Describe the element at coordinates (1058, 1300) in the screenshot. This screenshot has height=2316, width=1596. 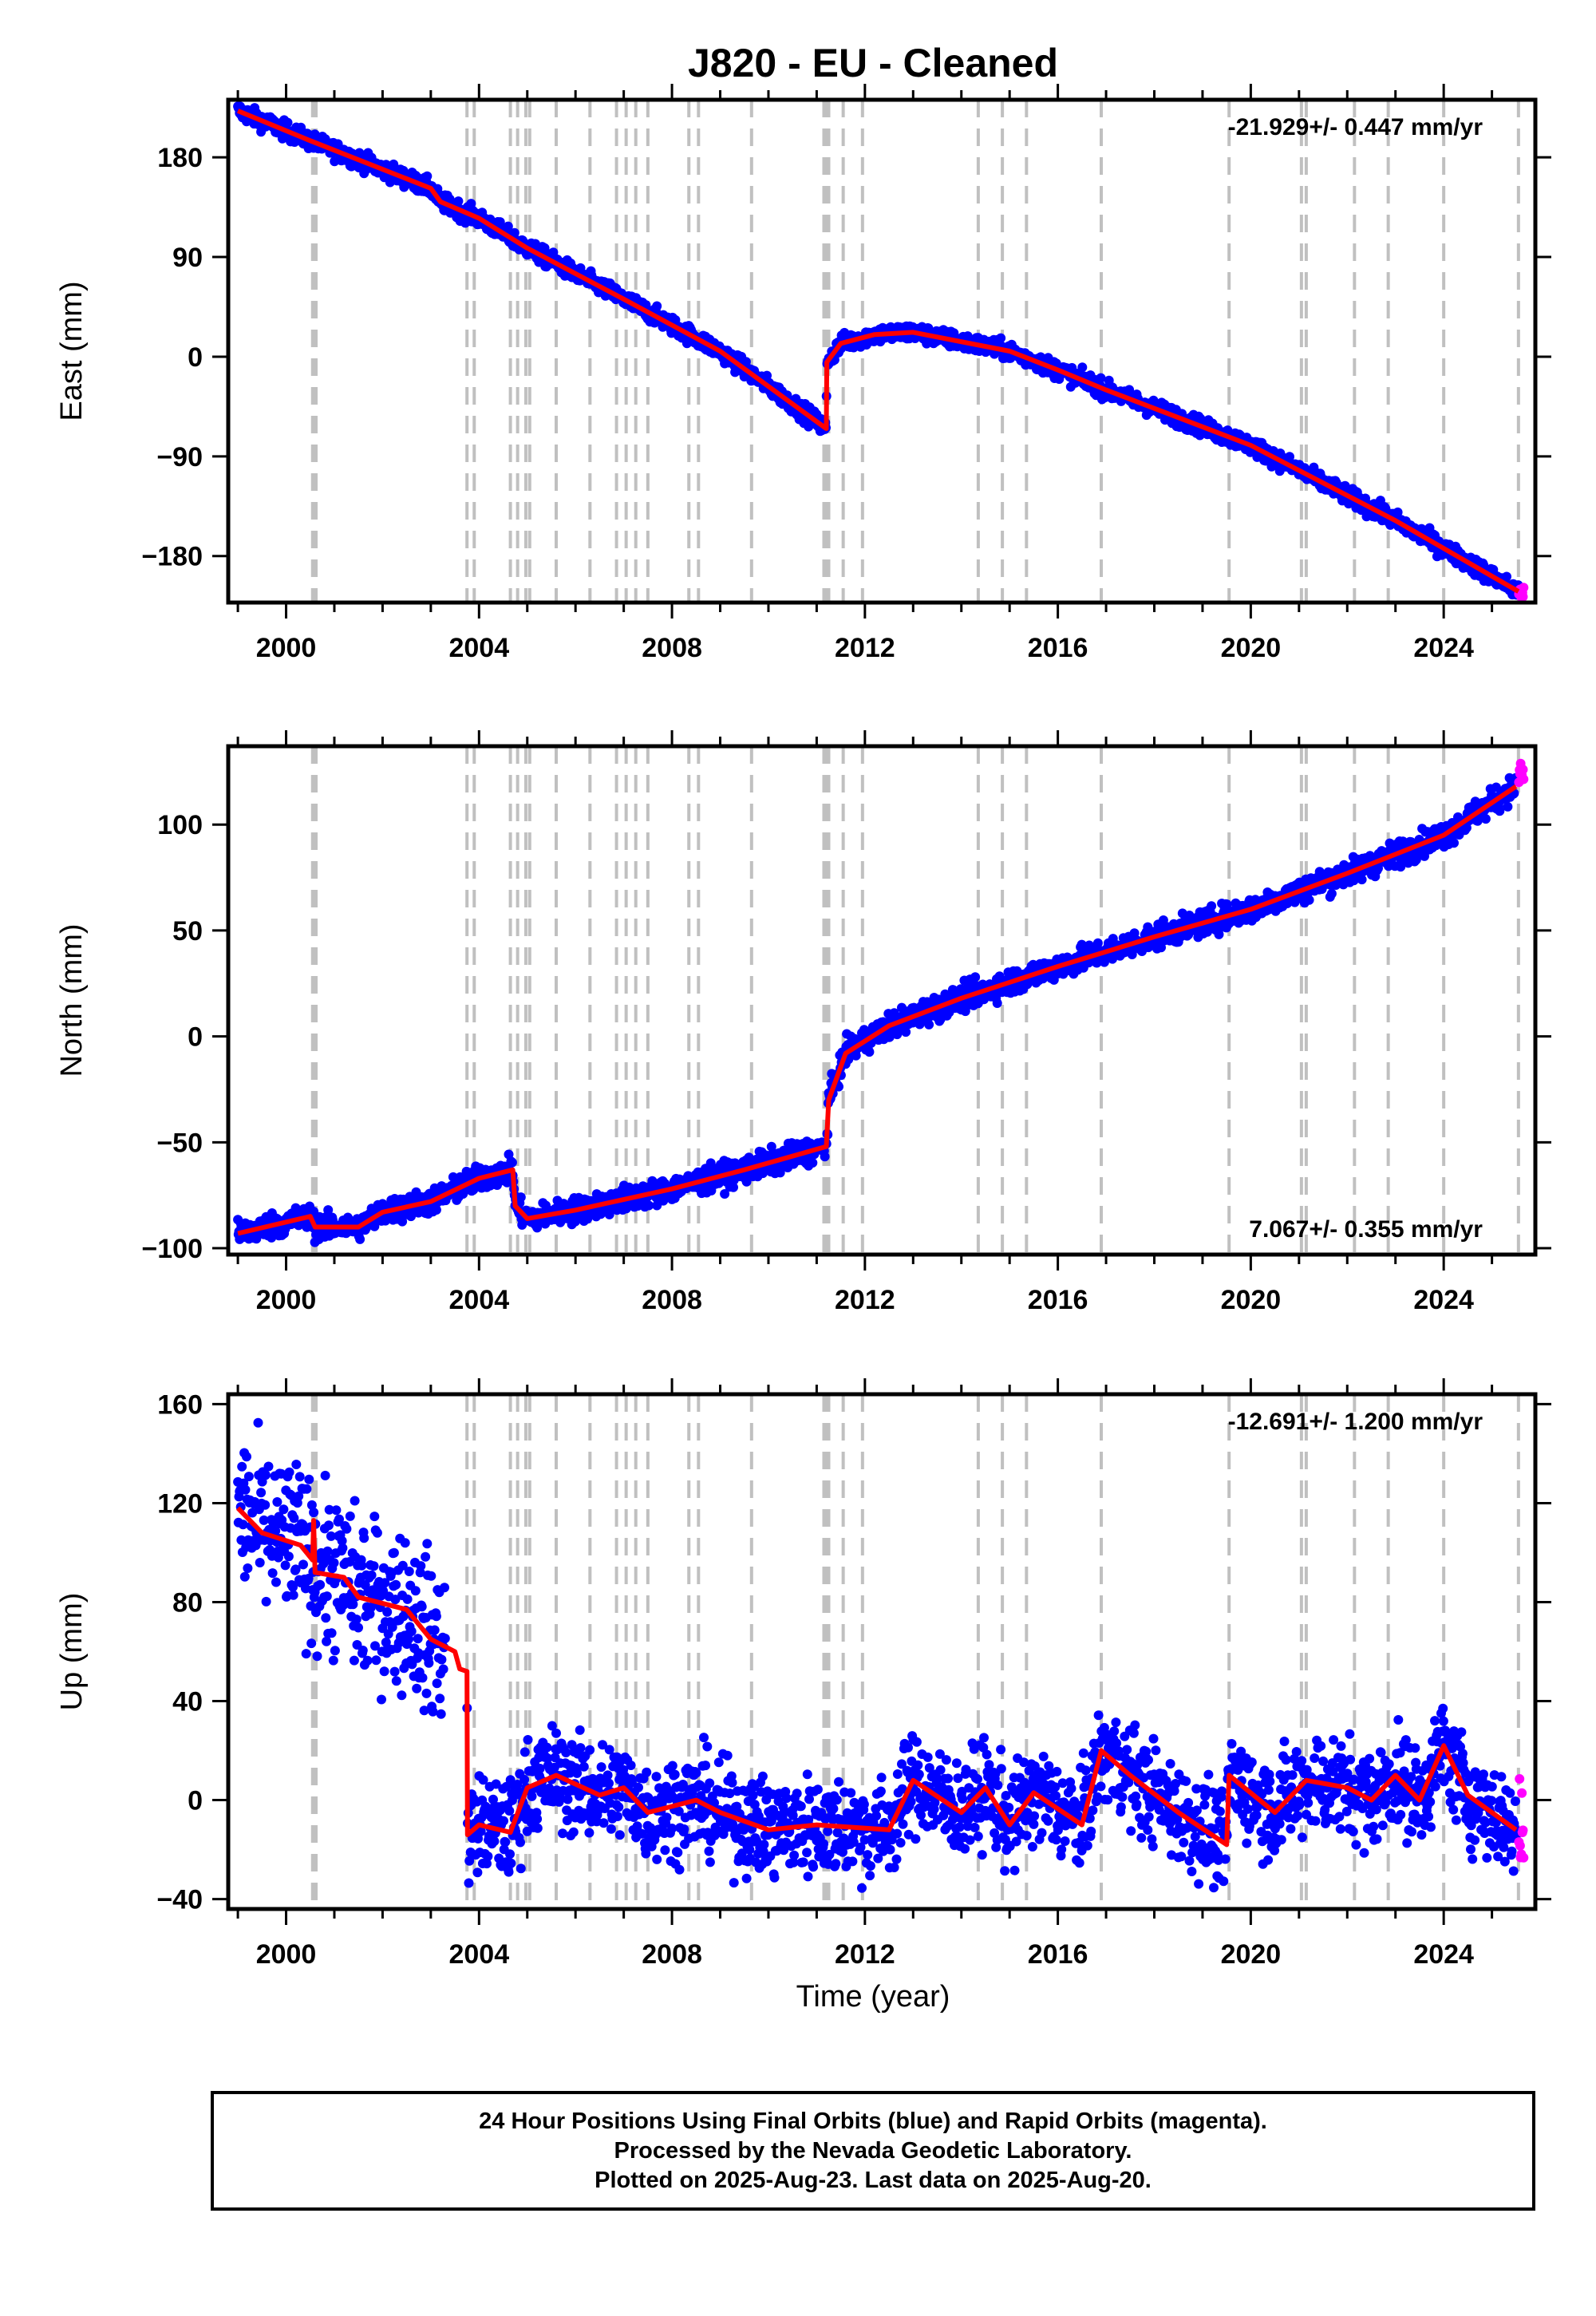
I see `x-tick-label: 2016` at that location.